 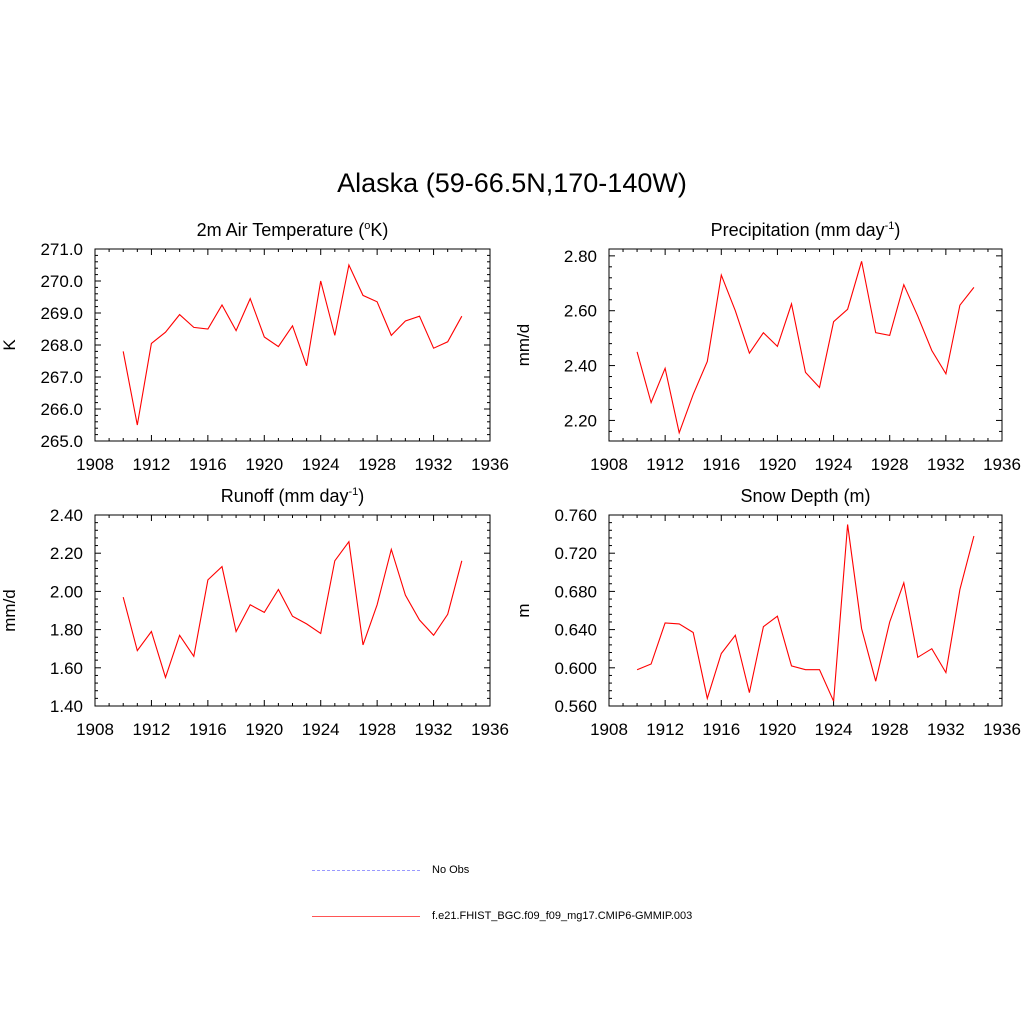 I want to click on y-tick-label: 0.640, so click(x=575, y=630).